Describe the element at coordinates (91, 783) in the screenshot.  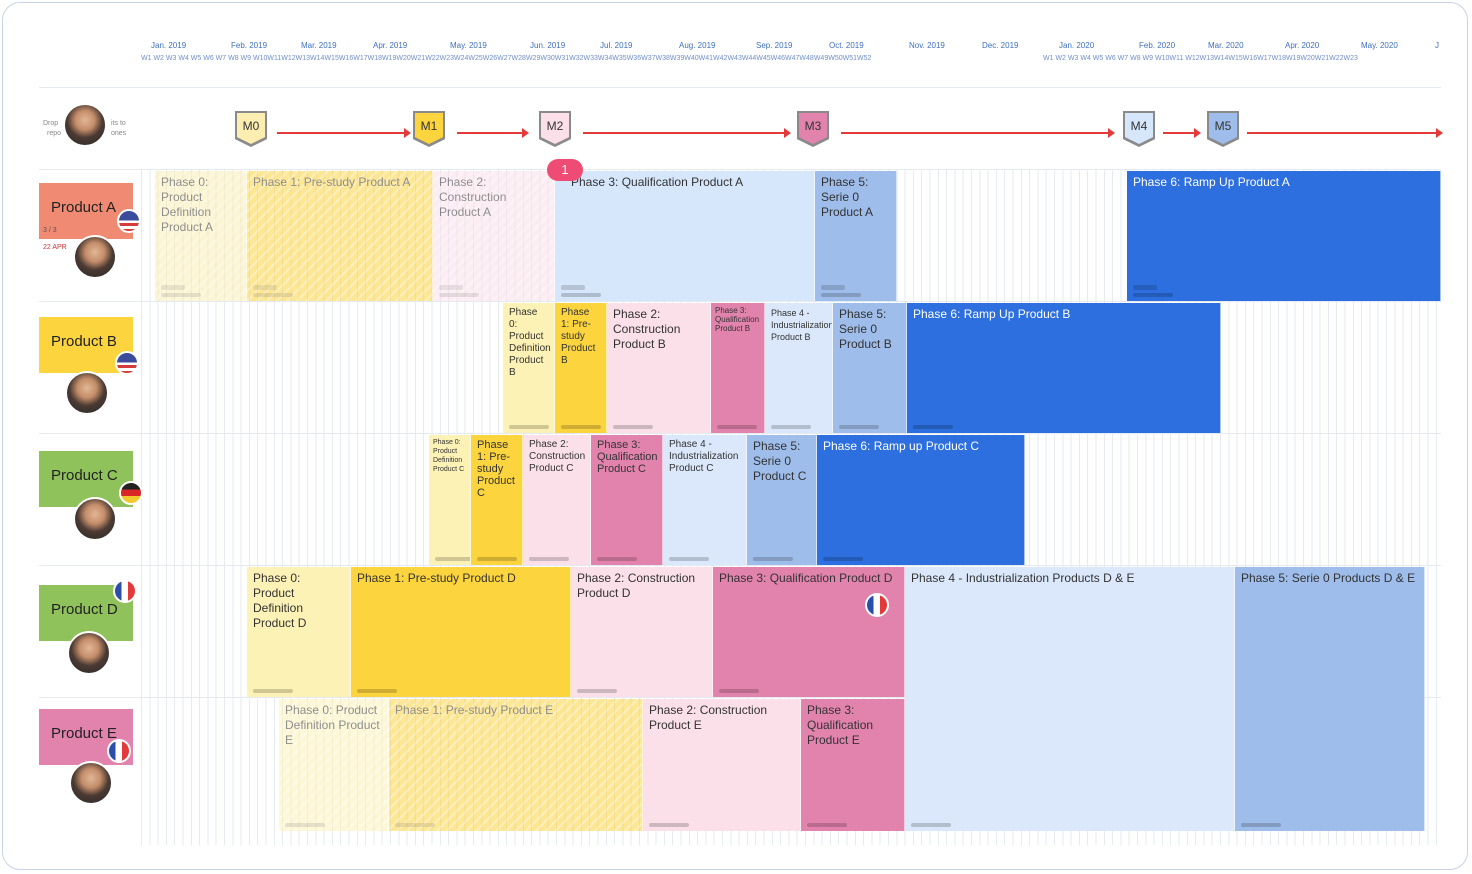
I see `product-e-avatar` at that location.